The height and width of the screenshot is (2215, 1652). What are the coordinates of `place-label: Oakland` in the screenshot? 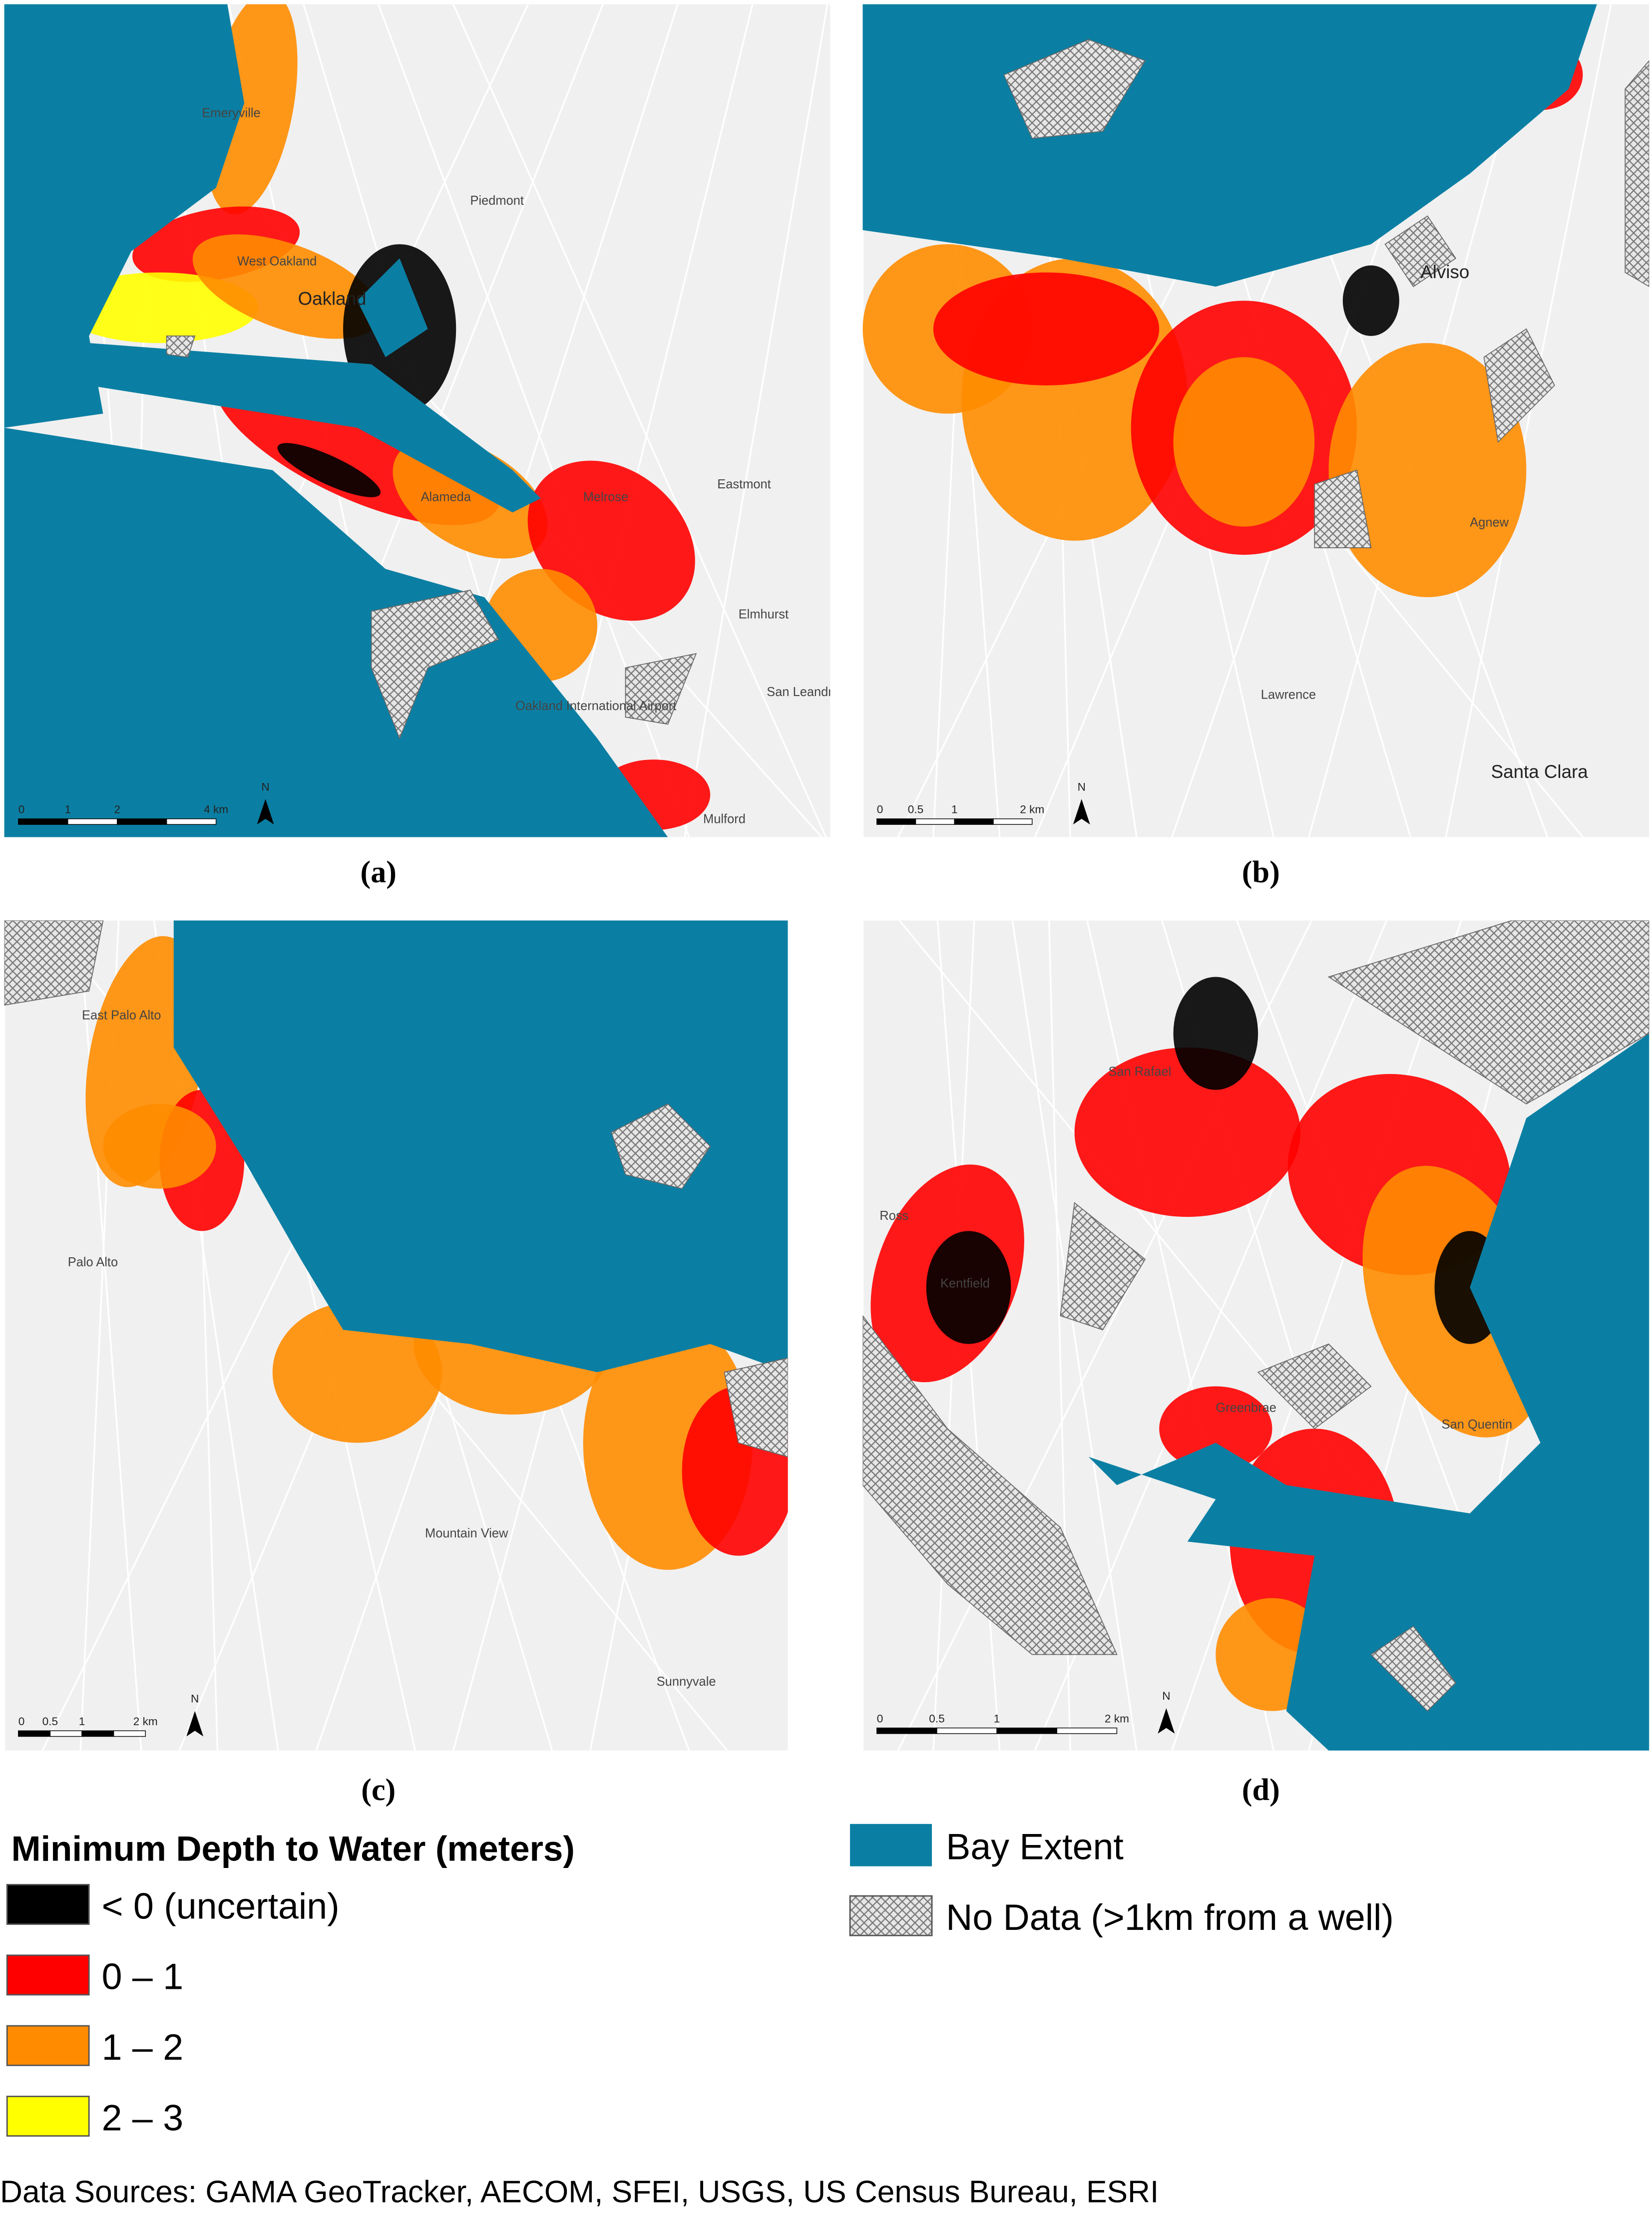 It's located at (332, 299).